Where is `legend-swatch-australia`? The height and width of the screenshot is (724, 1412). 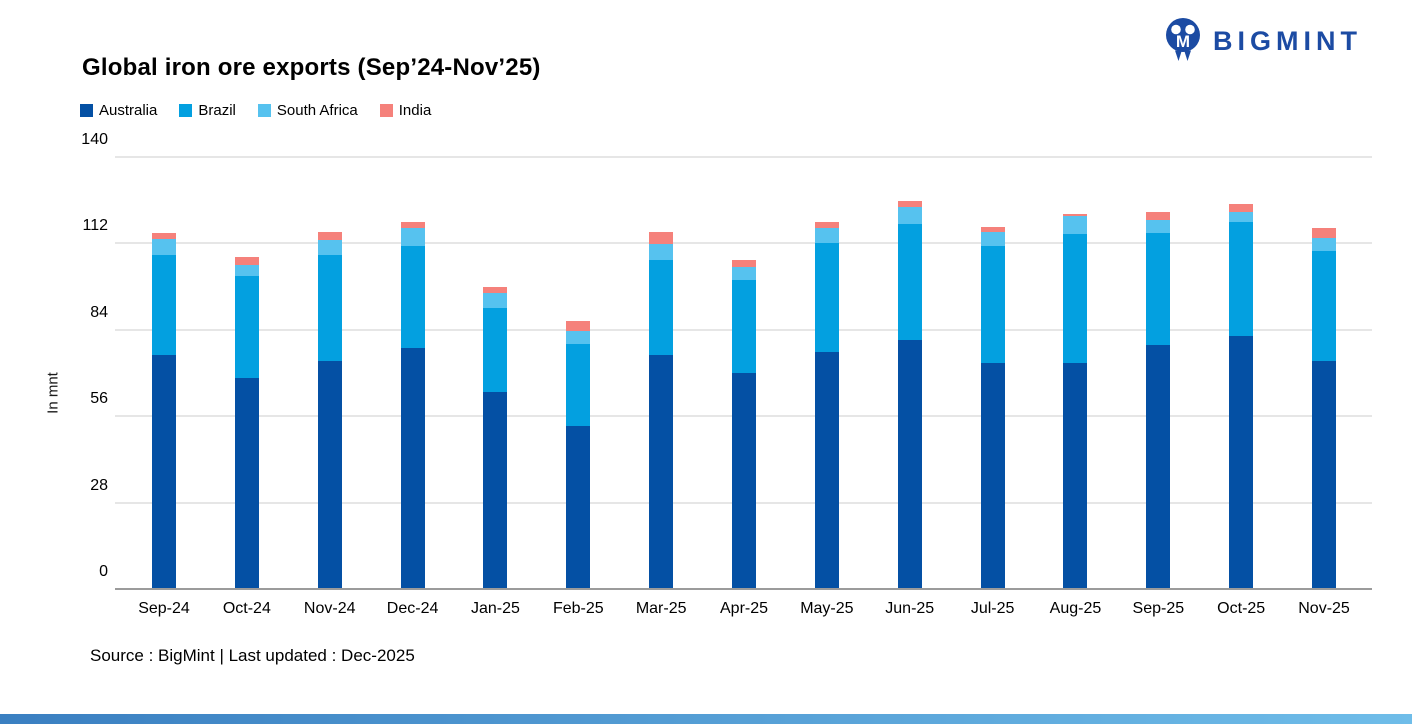 legend-swatch-australia is located at coordinates (86, 110).